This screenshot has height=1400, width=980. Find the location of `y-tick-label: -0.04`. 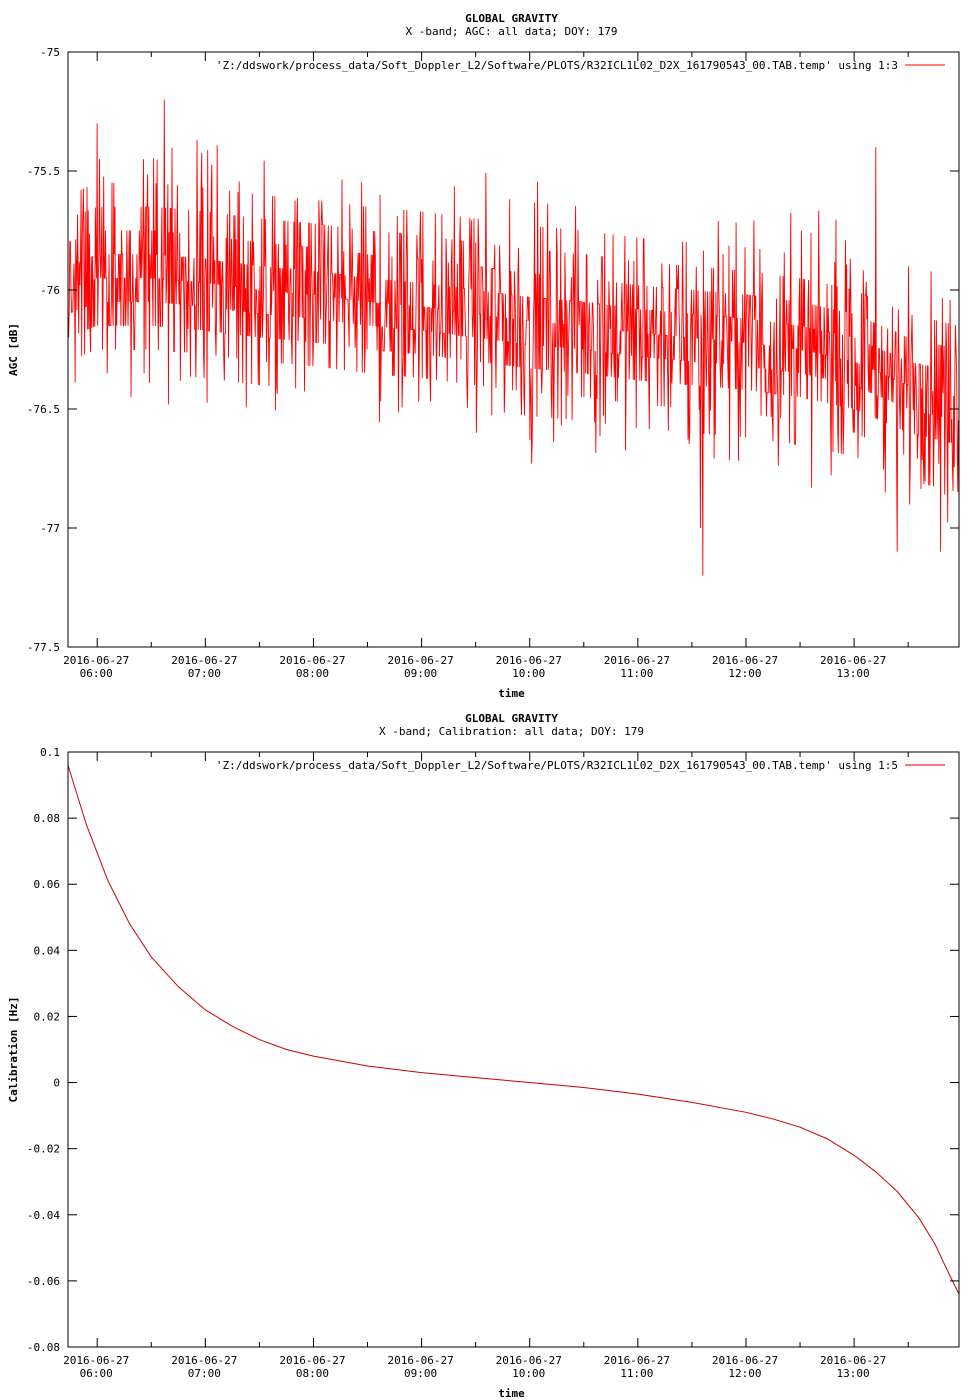

y-tick-label: -0.04 is located at coordinates (43, 1215).